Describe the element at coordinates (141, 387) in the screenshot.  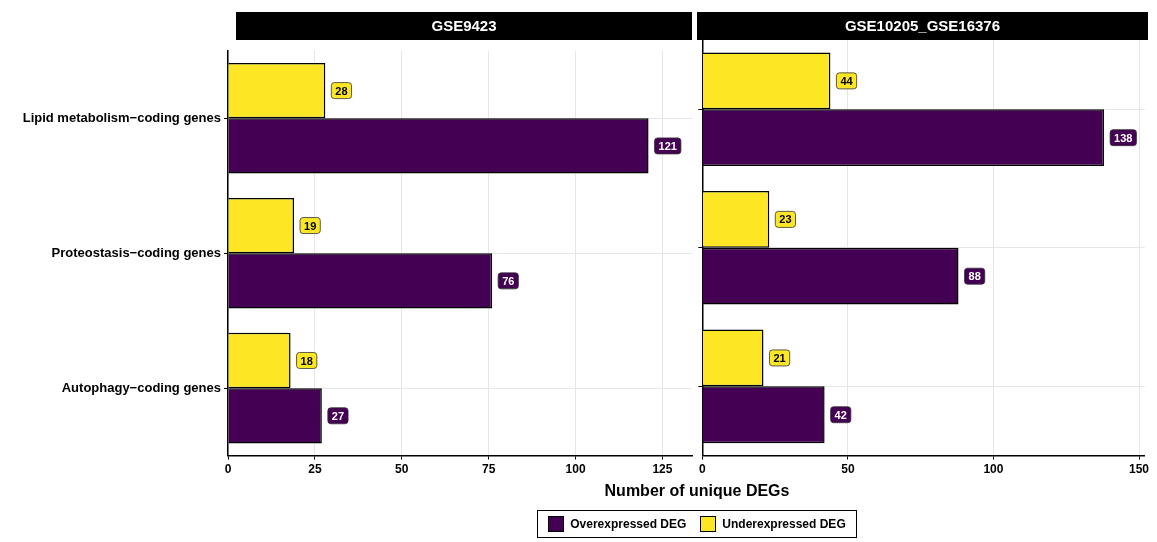
I see `y-tick-label: Autophagy−coding genes` at that location.